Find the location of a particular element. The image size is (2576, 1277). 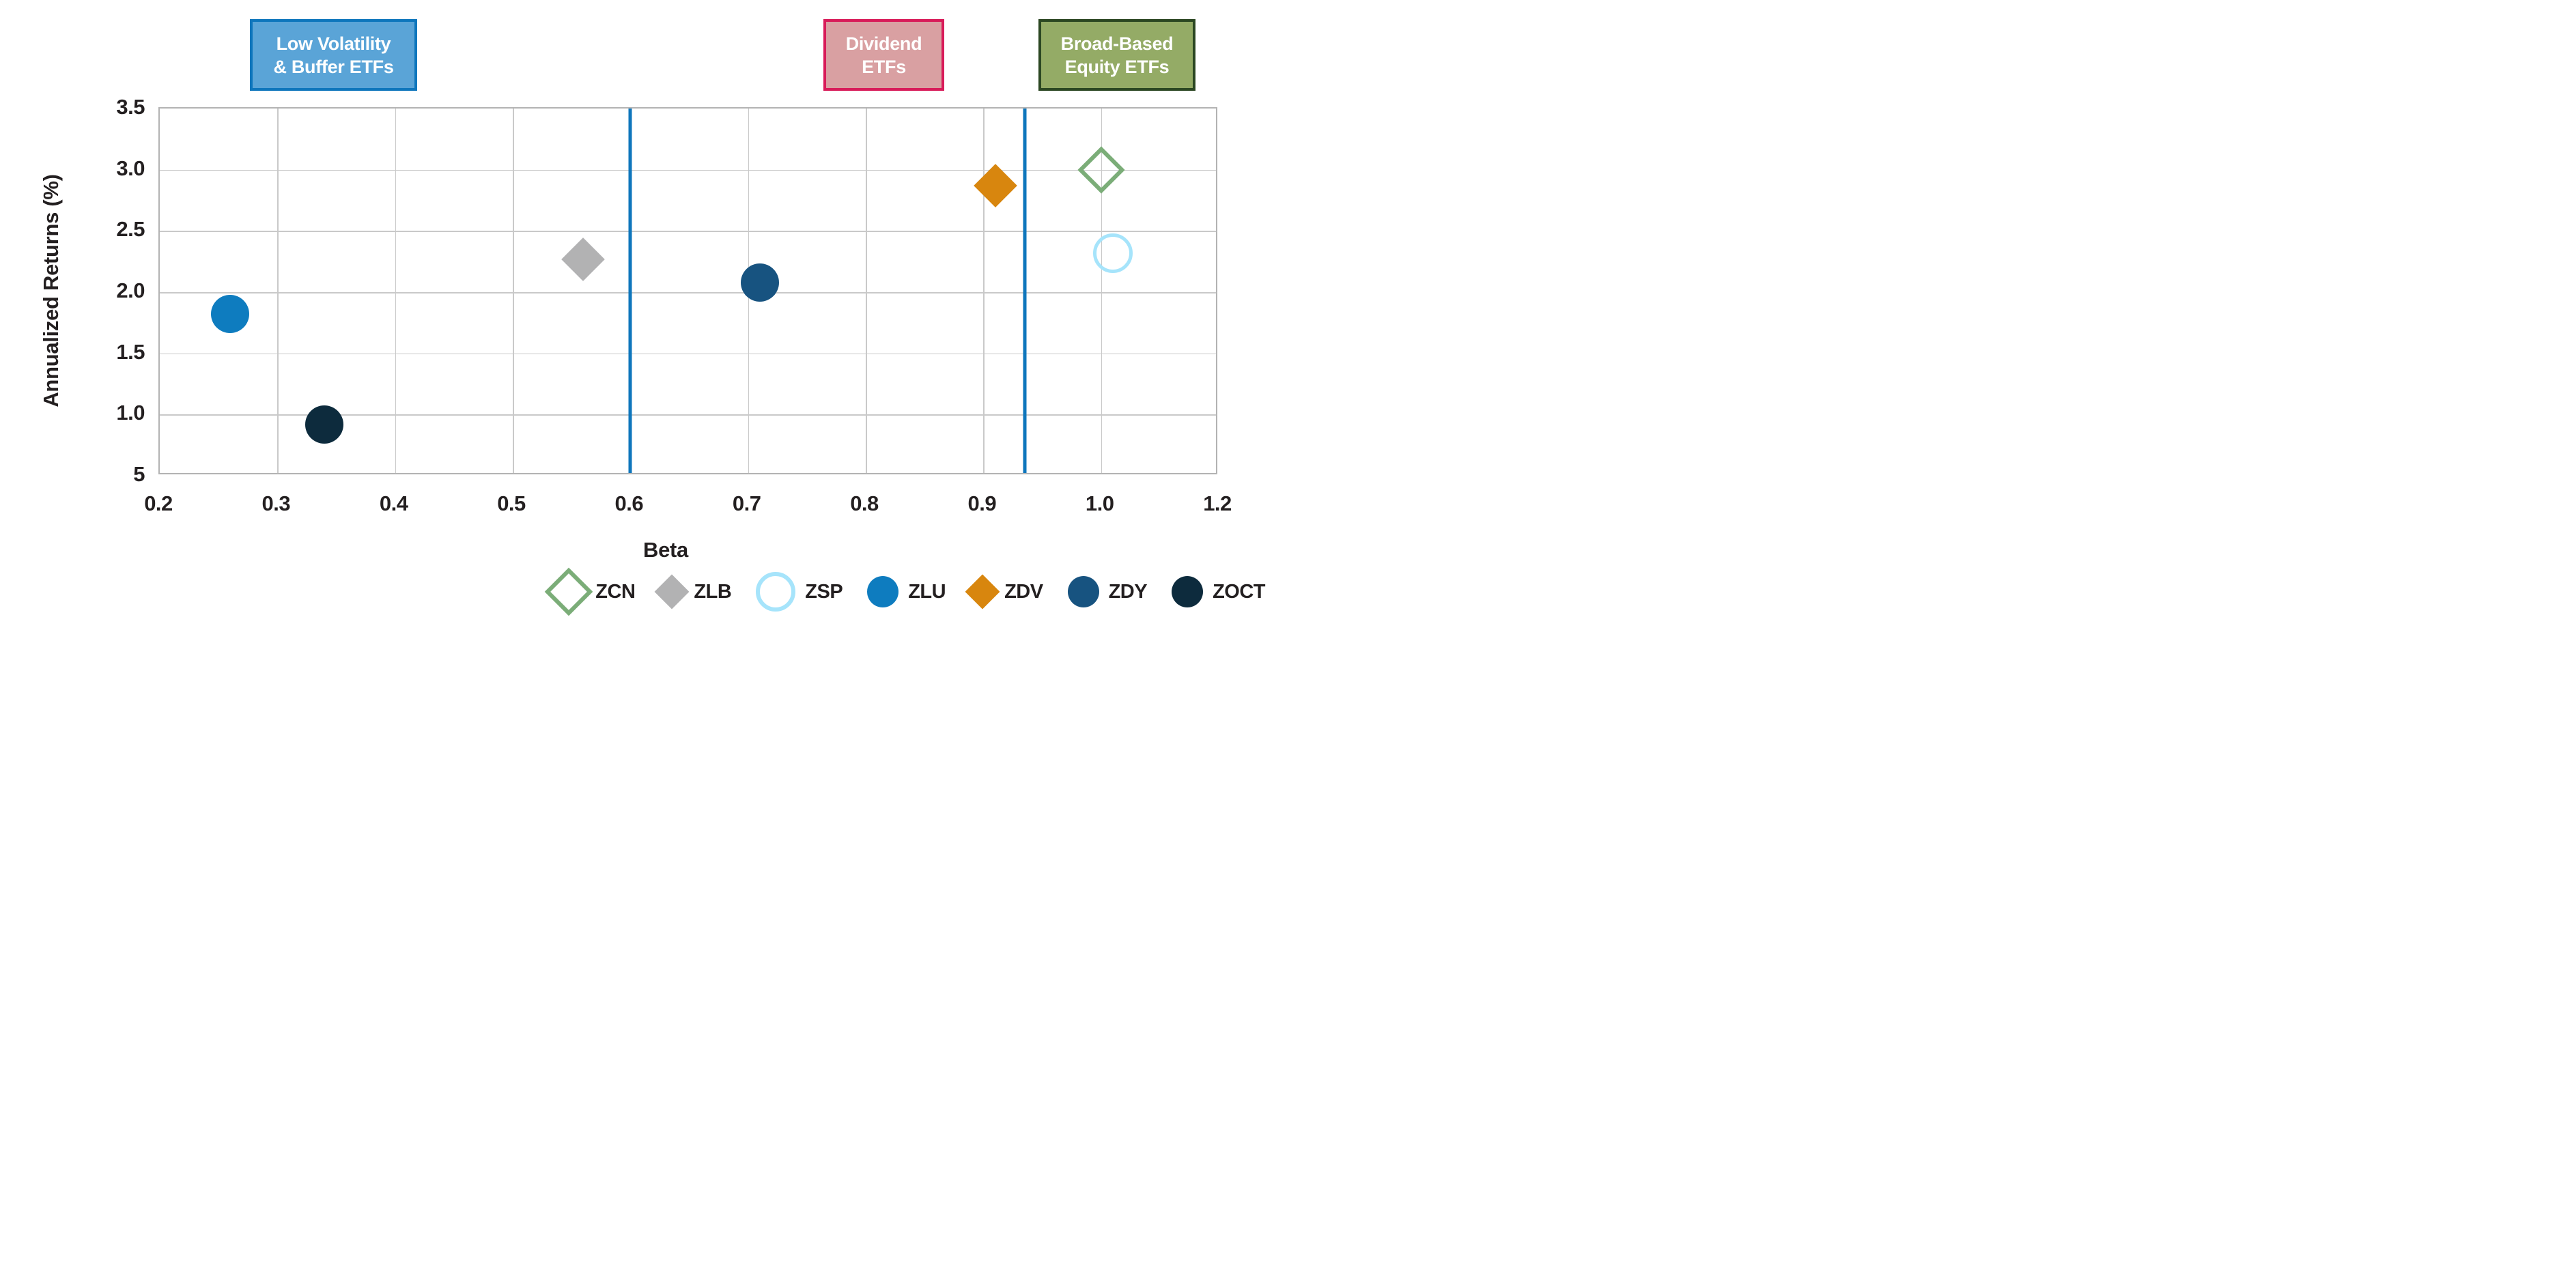

y-tick-label: 1.5 is located at coordinates (130, 351).